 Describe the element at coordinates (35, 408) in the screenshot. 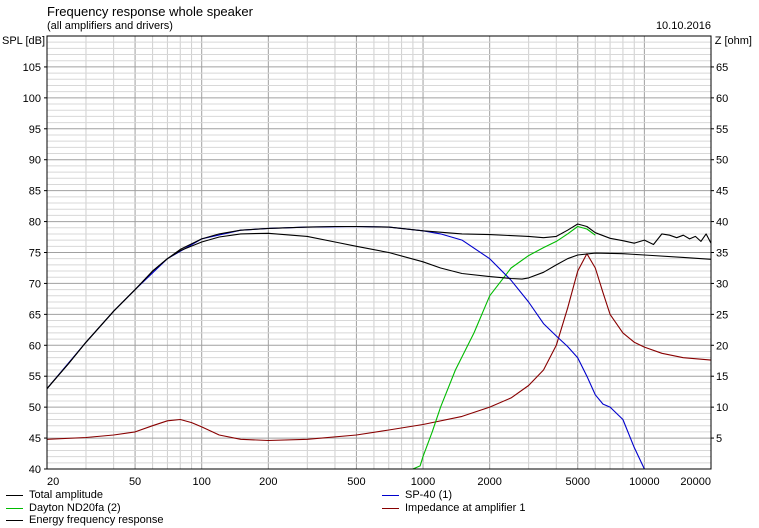

I see `y-left-tick-label: 50` at that location.